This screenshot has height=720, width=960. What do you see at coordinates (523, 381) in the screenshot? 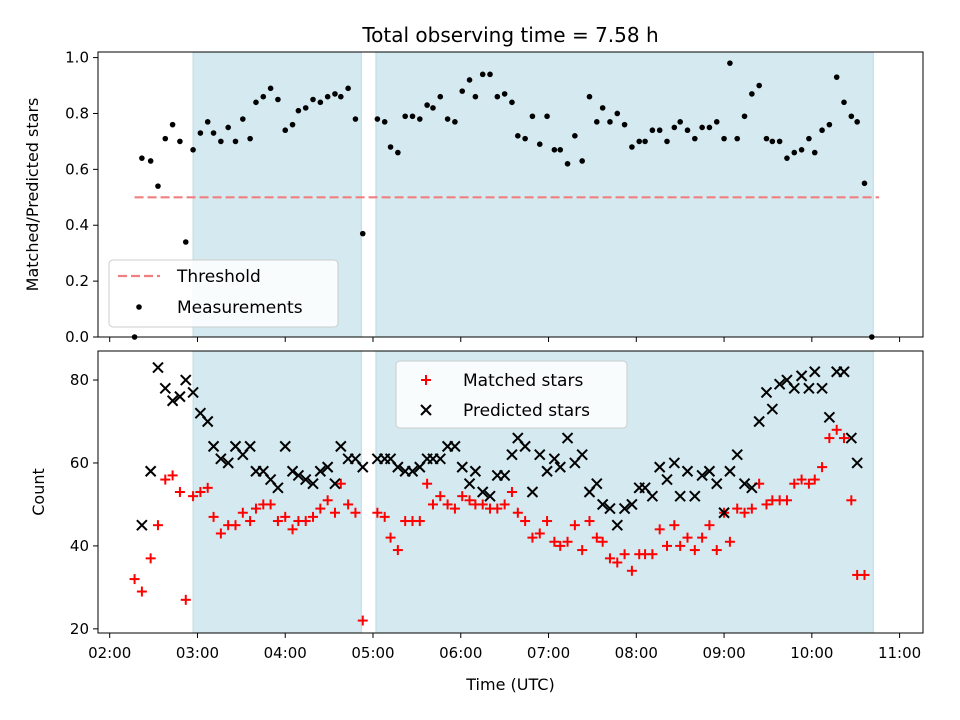
I see `legend-matched-label: Matched stars` at bounding box center [523, 381].